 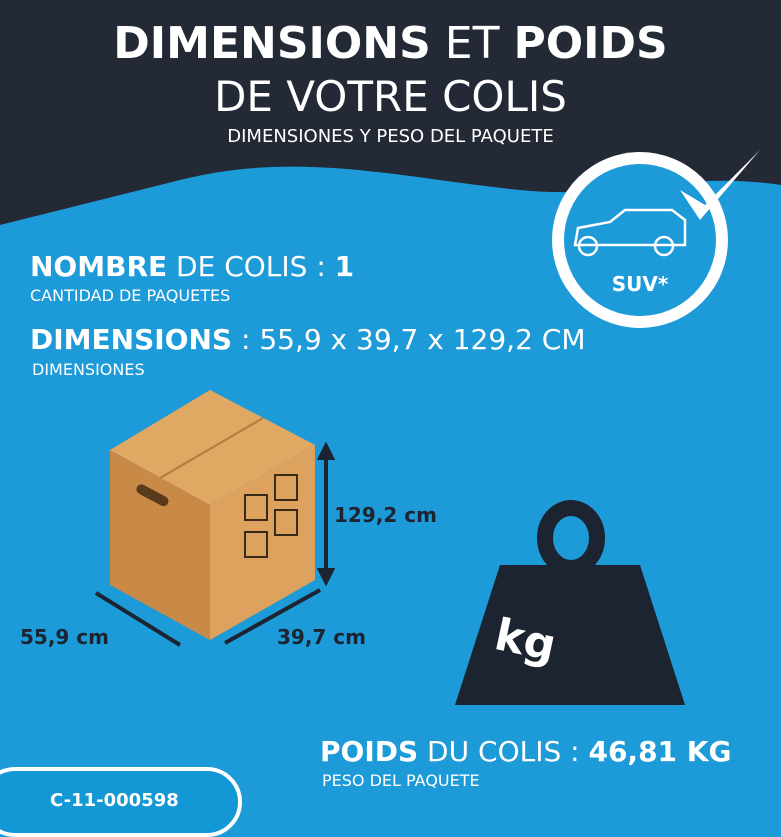 What do you see at coordinates (390, 96) in the screenshot?
I see `title-line-2: DE VOTRE COLIS` at bounding box center [390, 96].